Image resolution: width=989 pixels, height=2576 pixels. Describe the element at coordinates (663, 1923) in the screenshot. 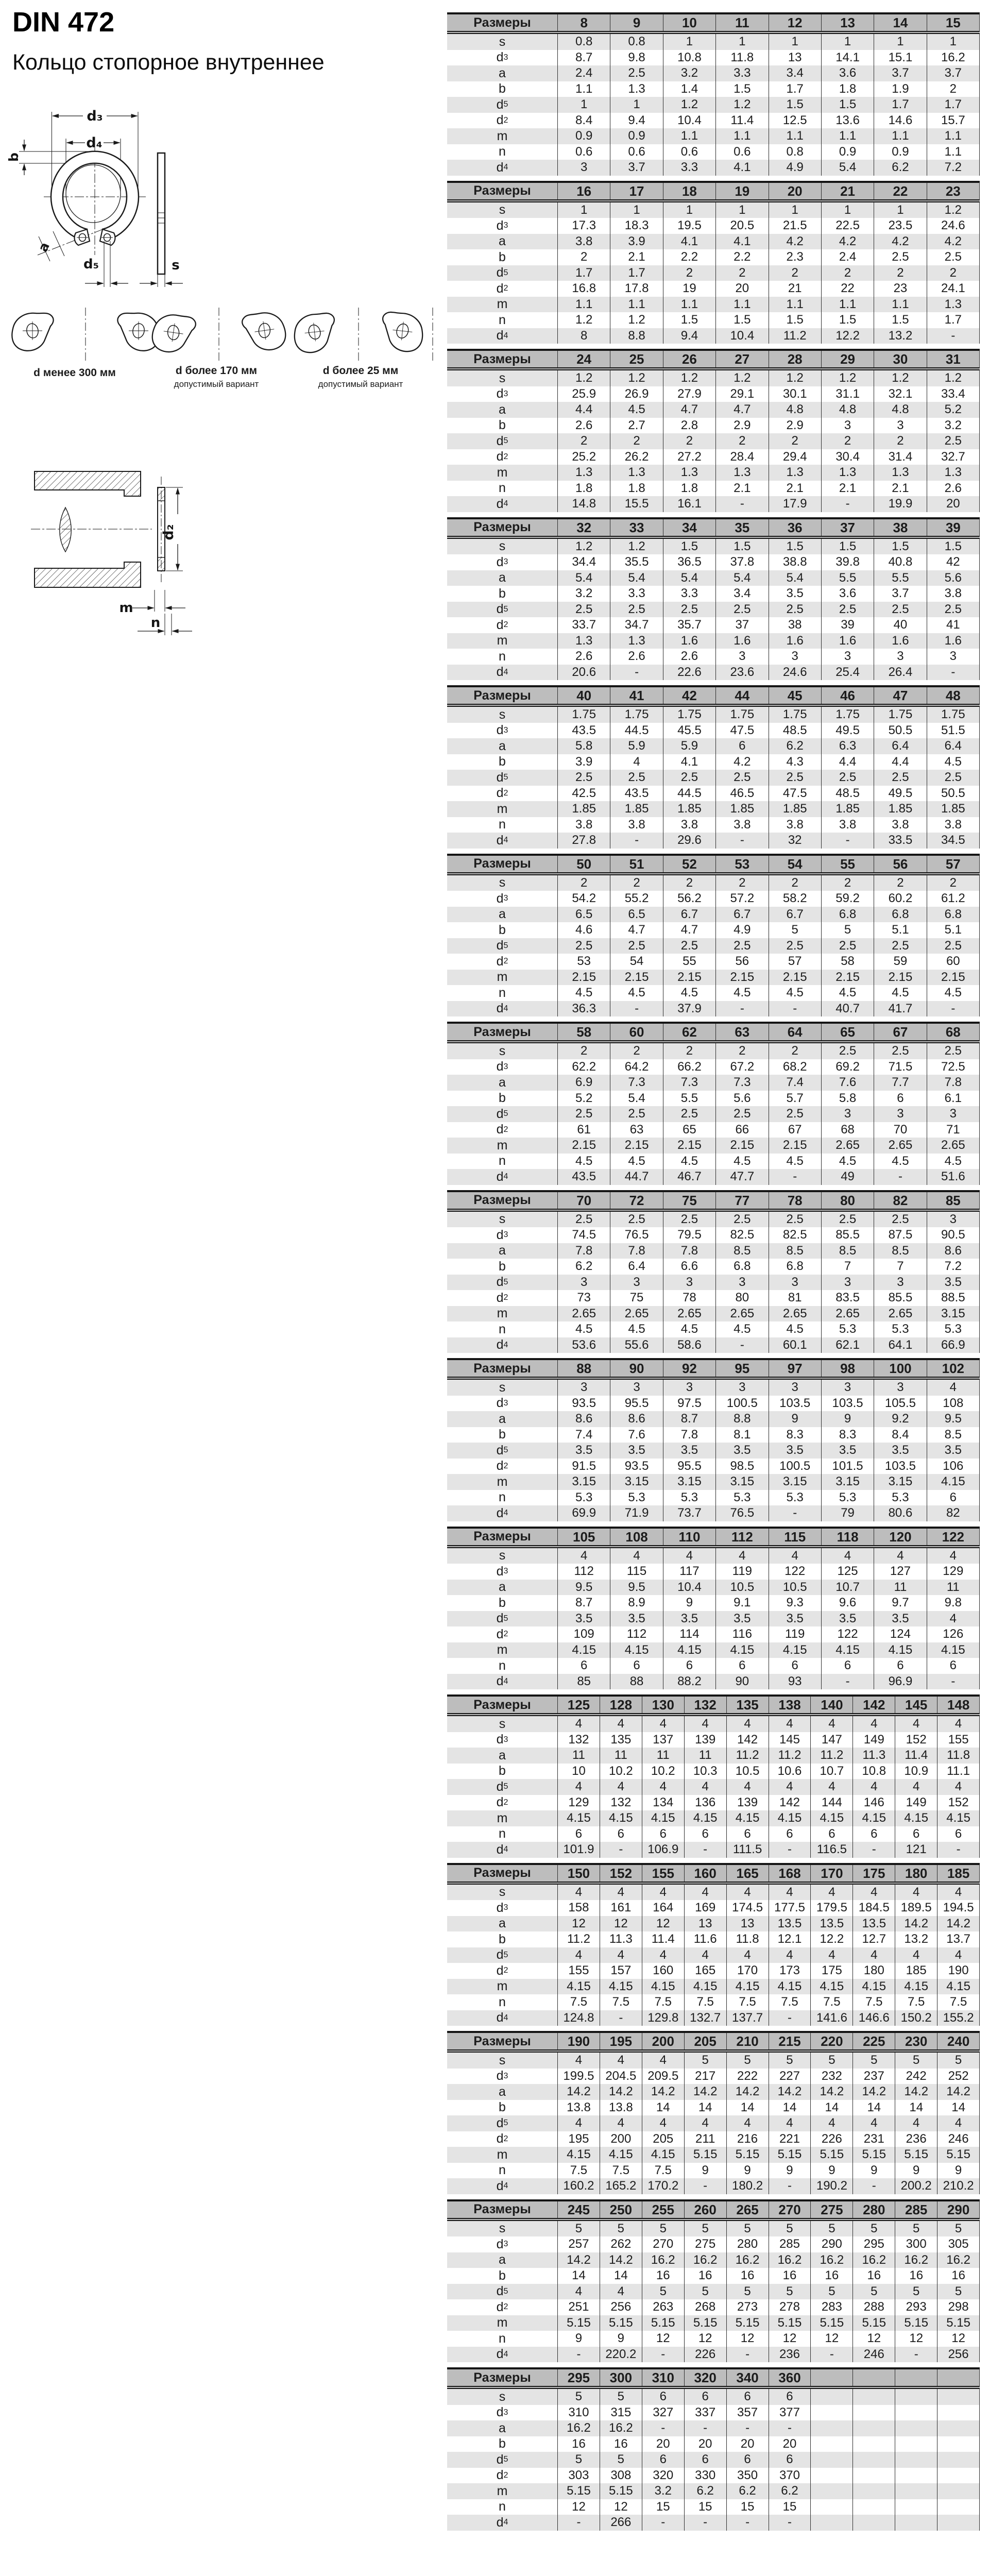

I see `value-cell: 12` at that location.